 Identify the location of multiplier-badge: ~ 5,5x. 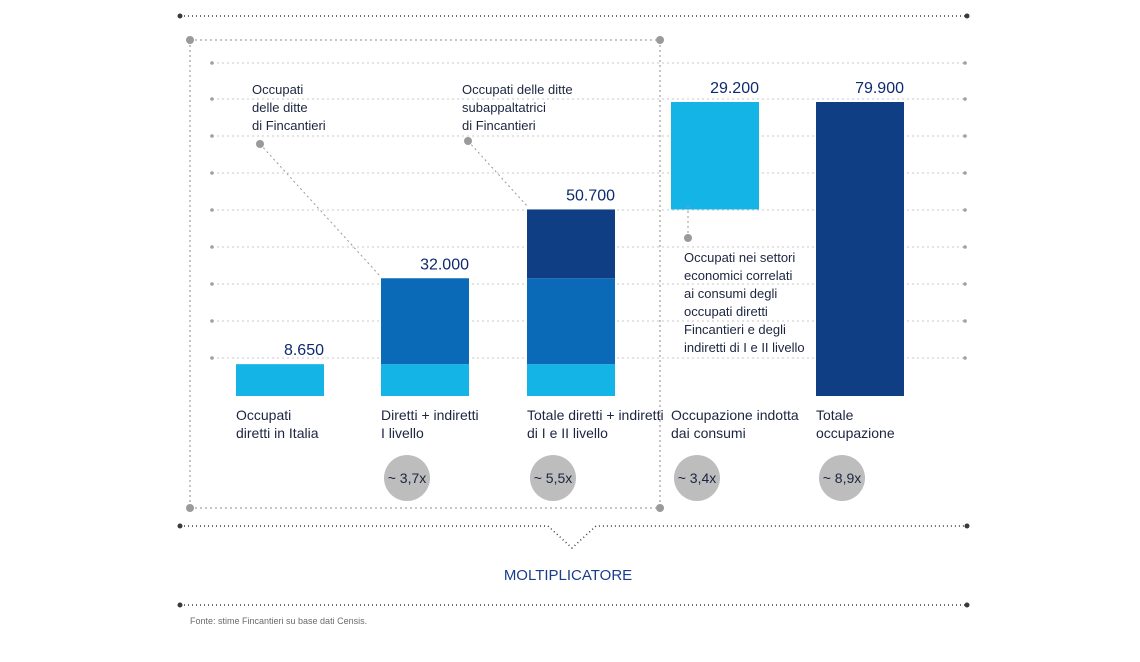
(553, 478).